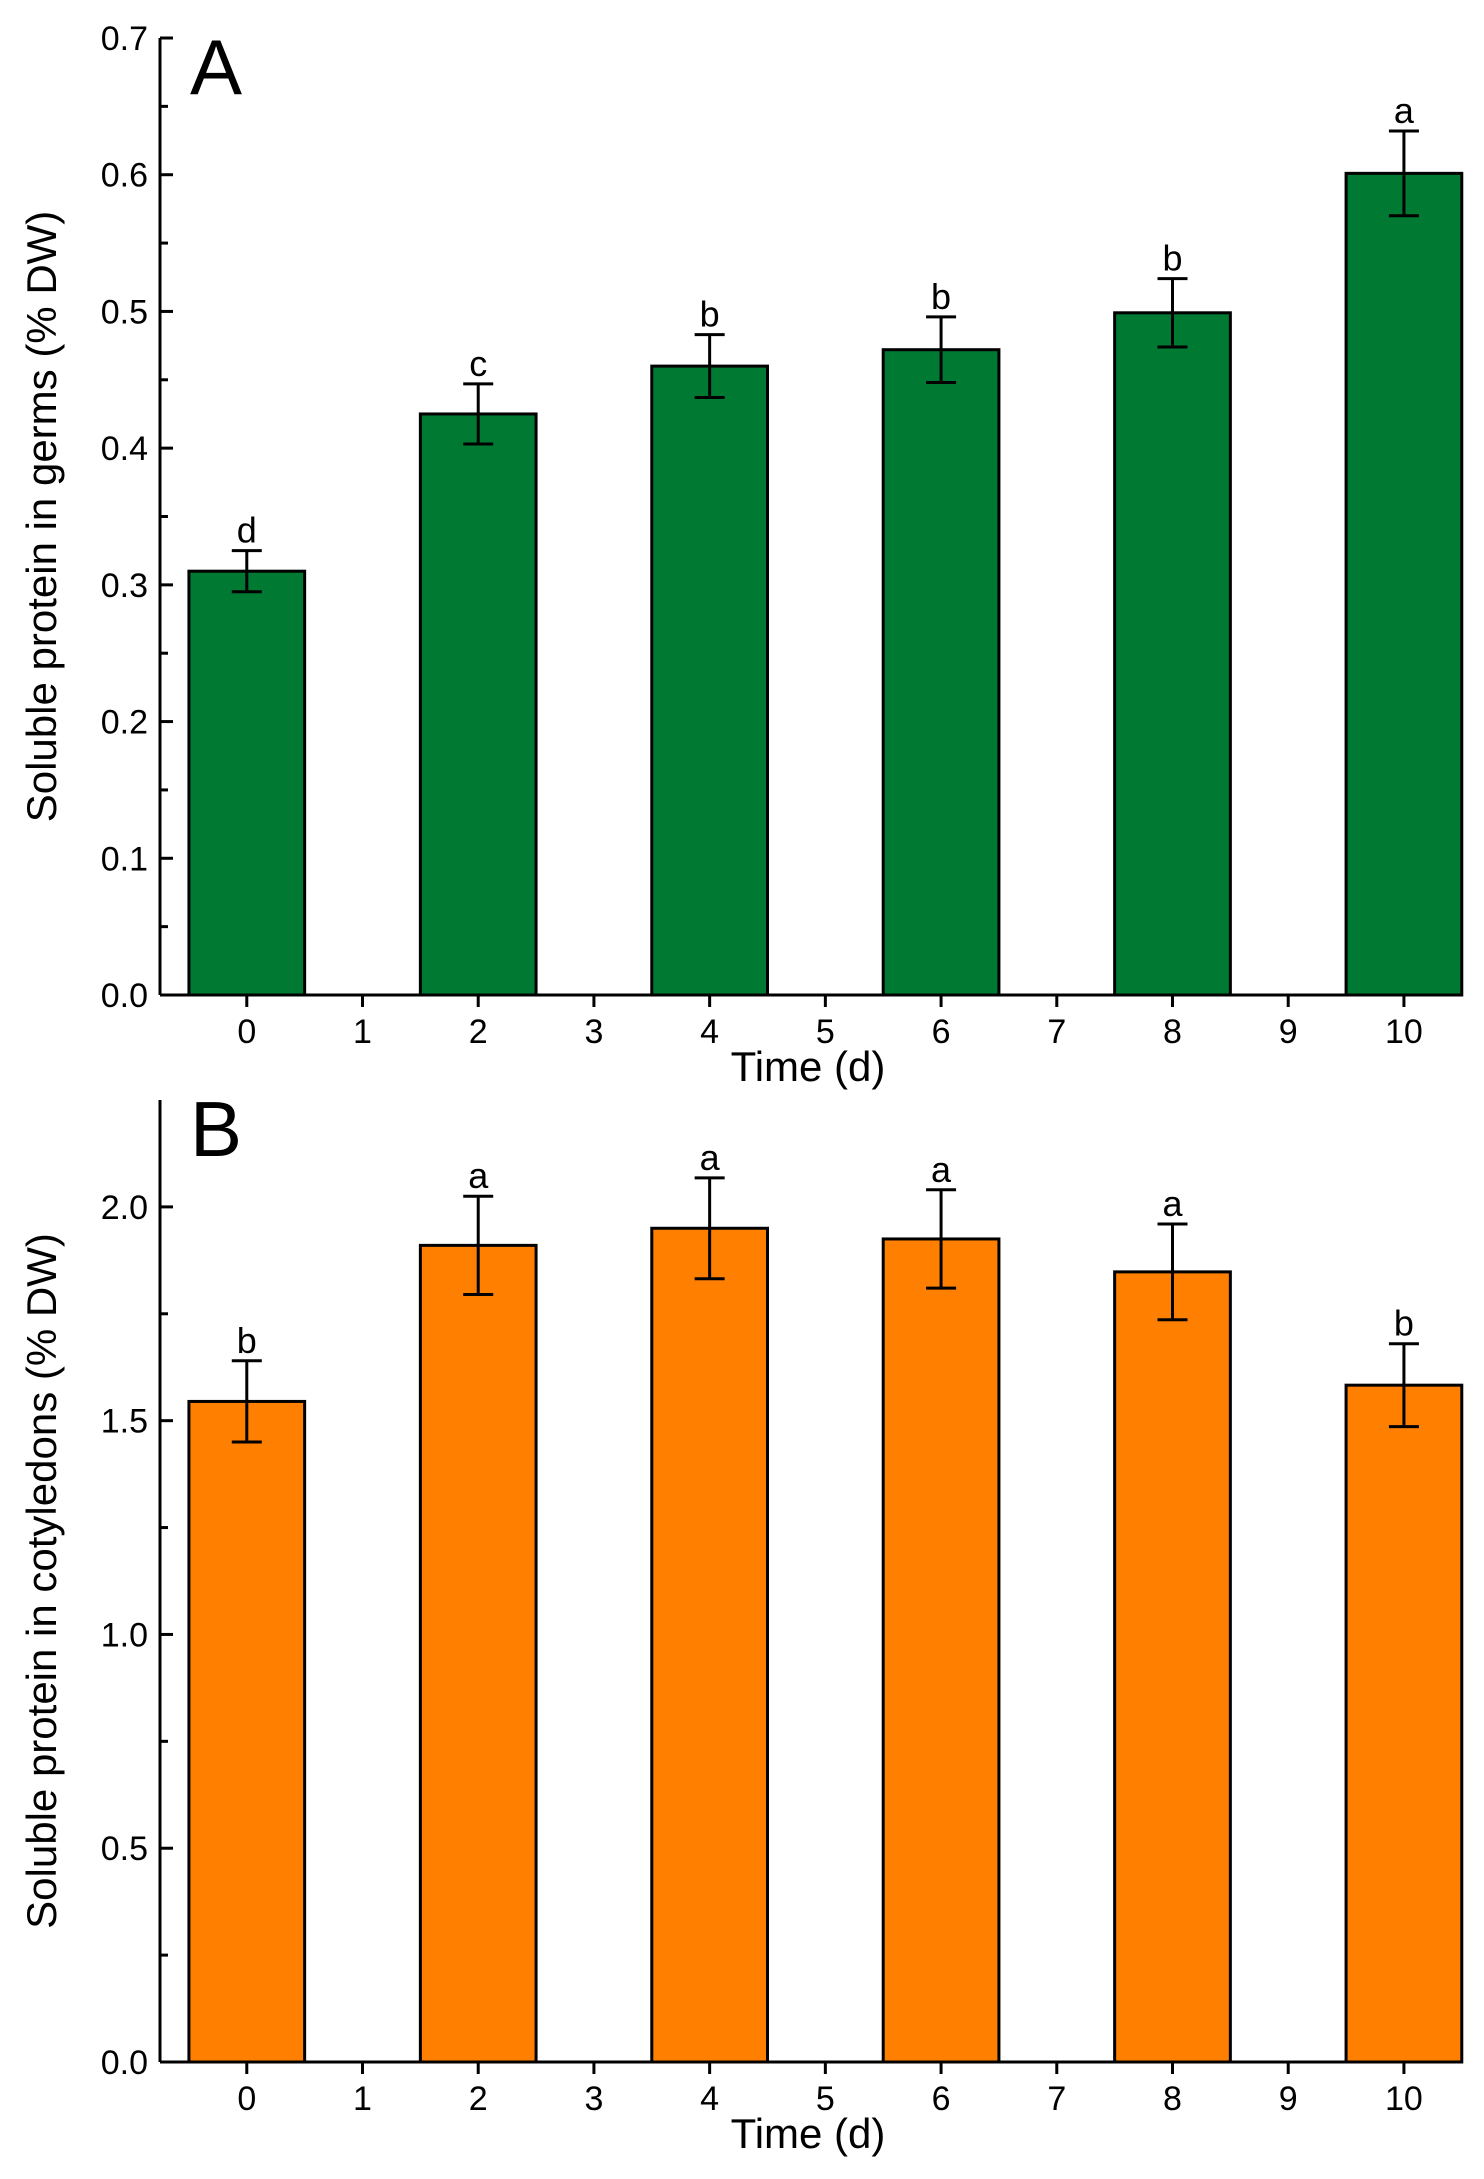  What do you see at coordinates (1172, 258) in the screenshot?
I see `panel-a-significance-day-8: b` at bounding box center [1172, 258].